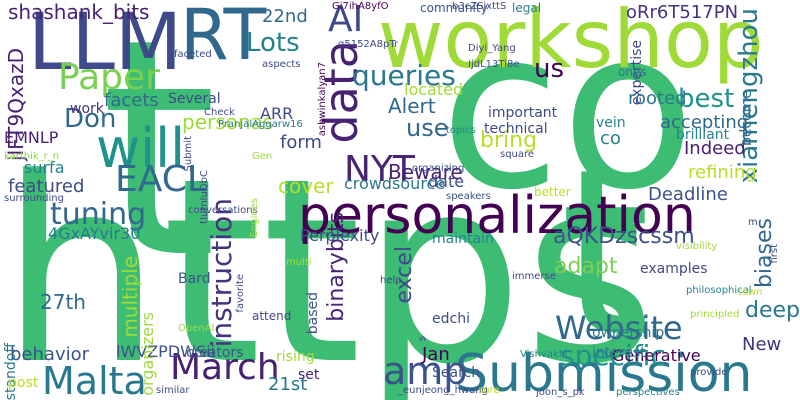  Describe the element at coordinates (272, 316) in the screenshot. I see `cloud-word: attend` at that location.